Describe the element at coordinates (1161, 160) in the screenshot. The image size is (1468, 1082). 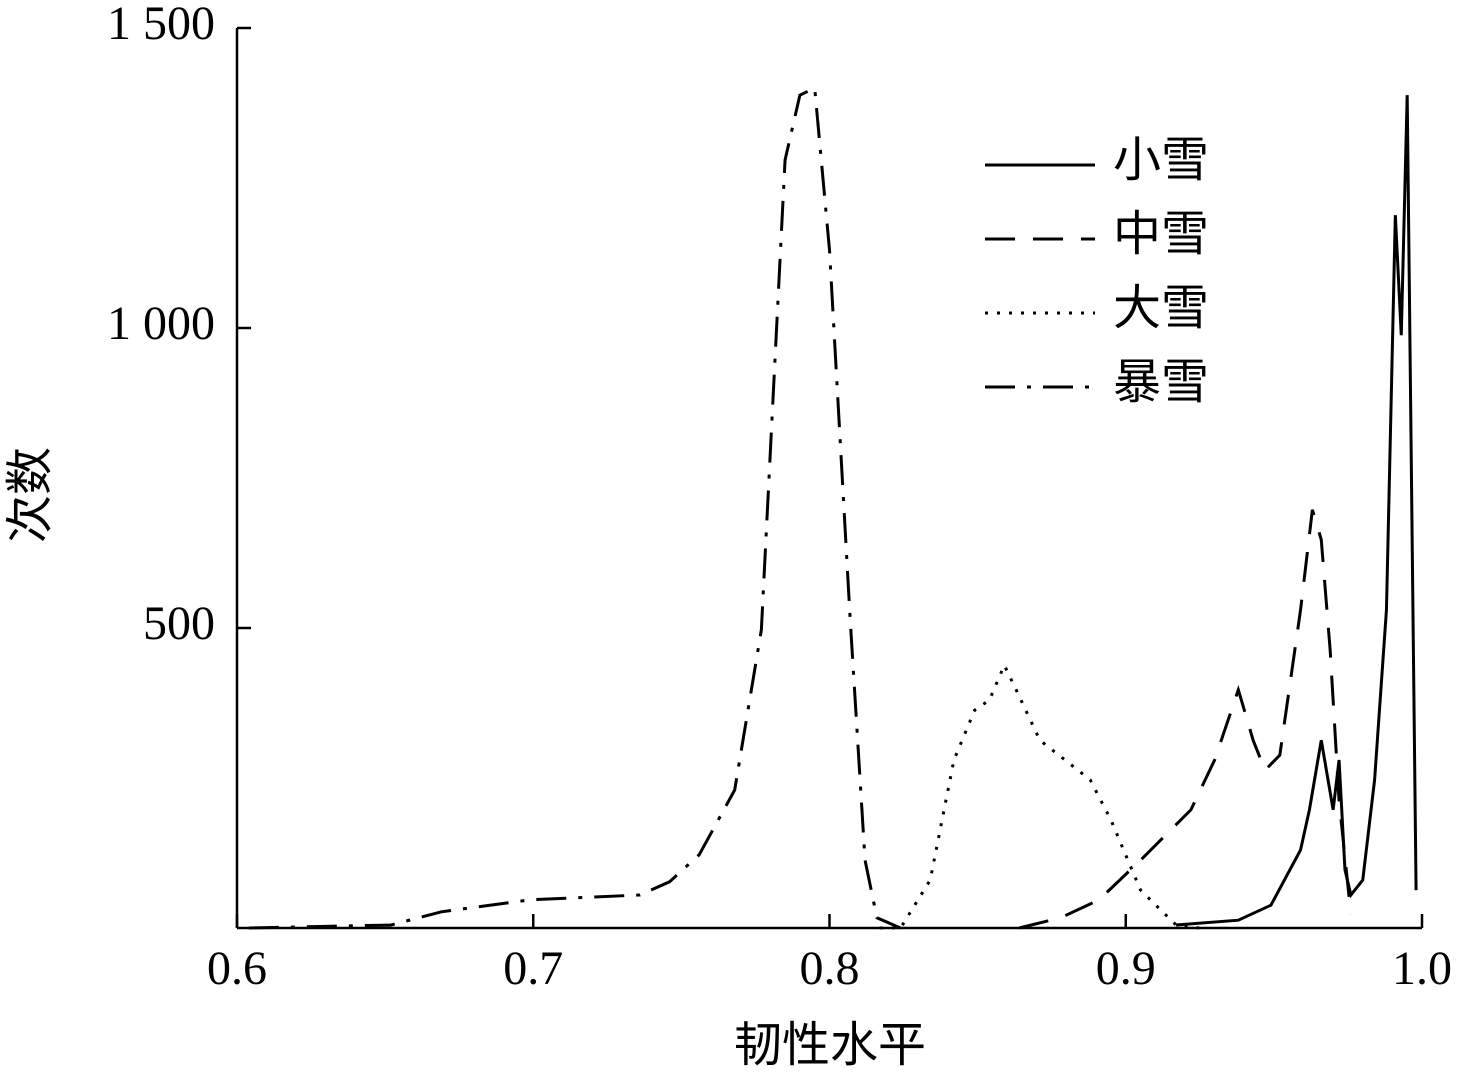
I see `legend-label: 小雪` at that location.